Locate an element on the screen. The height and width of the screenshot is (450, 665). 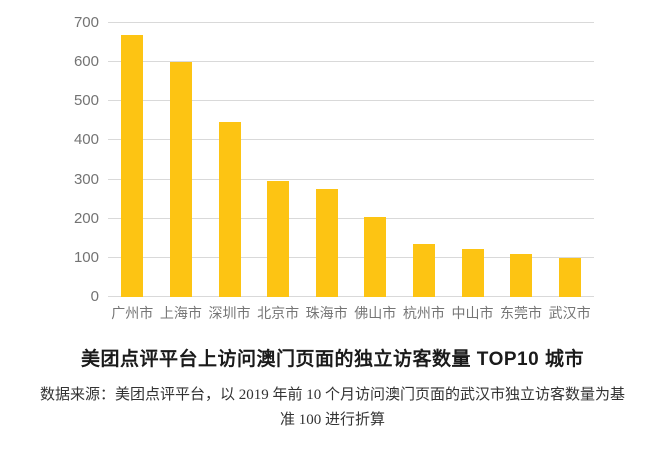
x-axis-label-中山市: 中山市 is located at coordinates (472, 313).